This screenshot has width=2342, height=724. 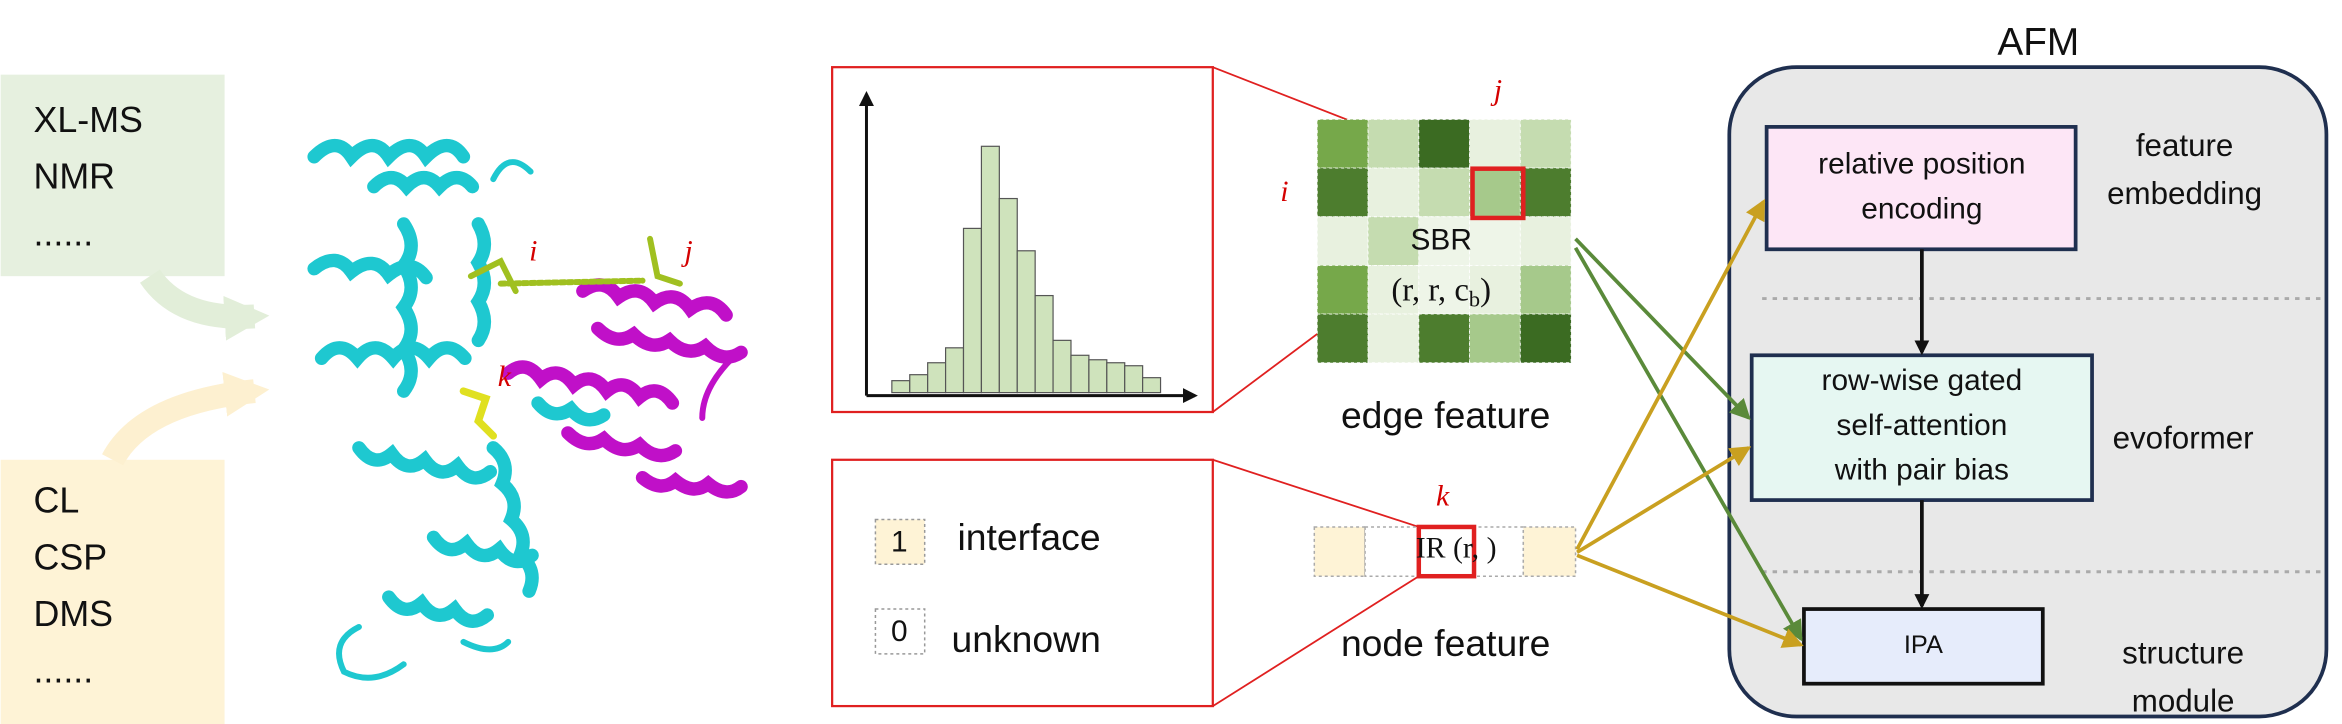 What do you see at coordinates (186, 419) in the screenshot?
I see `interface-arrow` at bounding box center [186, 419].